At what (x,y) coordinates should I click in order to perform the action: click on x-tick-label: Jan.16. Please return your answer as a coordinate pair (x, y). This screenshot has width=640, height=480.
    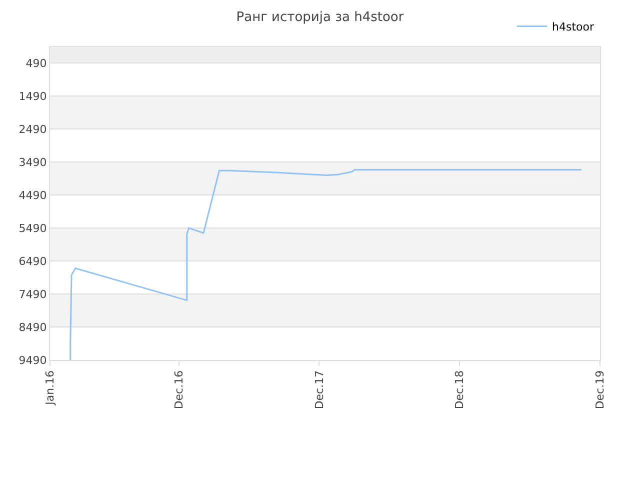
    Looking at the image, I should click on (50, 388).